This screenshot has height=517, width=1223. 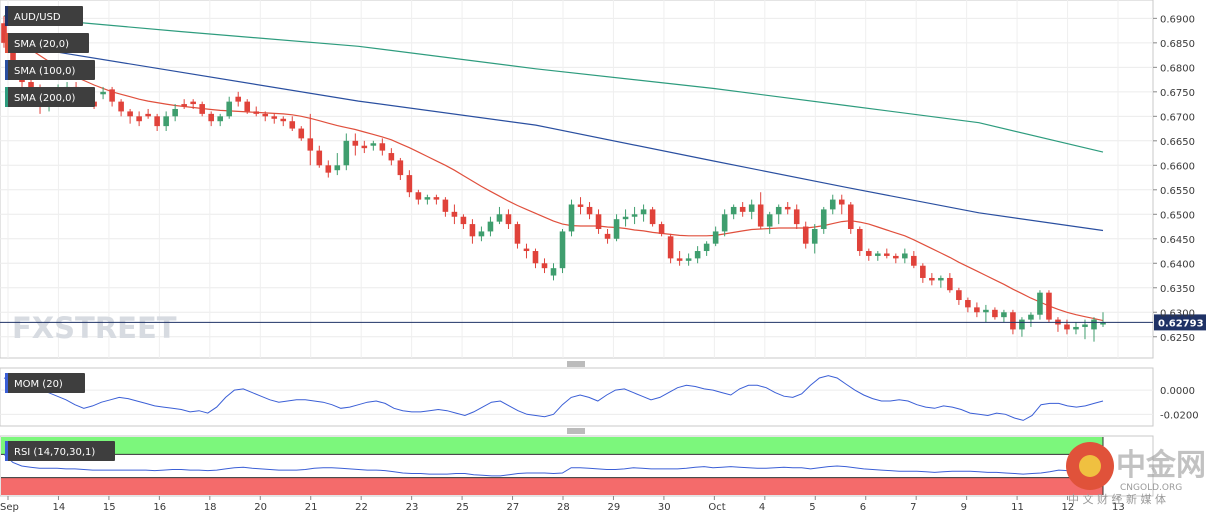 What do you see at coordinates (552, 446) in the screenshot?
I see `rsi-overbought-zone` at bounding box center [552, 446].